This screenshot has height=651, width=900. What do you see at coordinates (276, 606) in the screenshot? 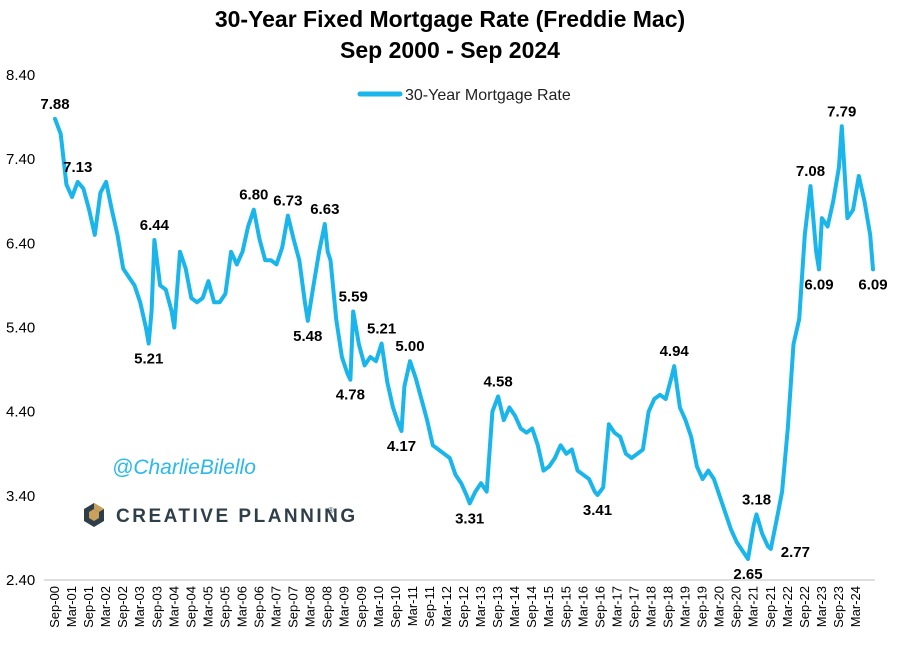
I see `x-tick-label: Mar-07` at bounding box center [276, 606].